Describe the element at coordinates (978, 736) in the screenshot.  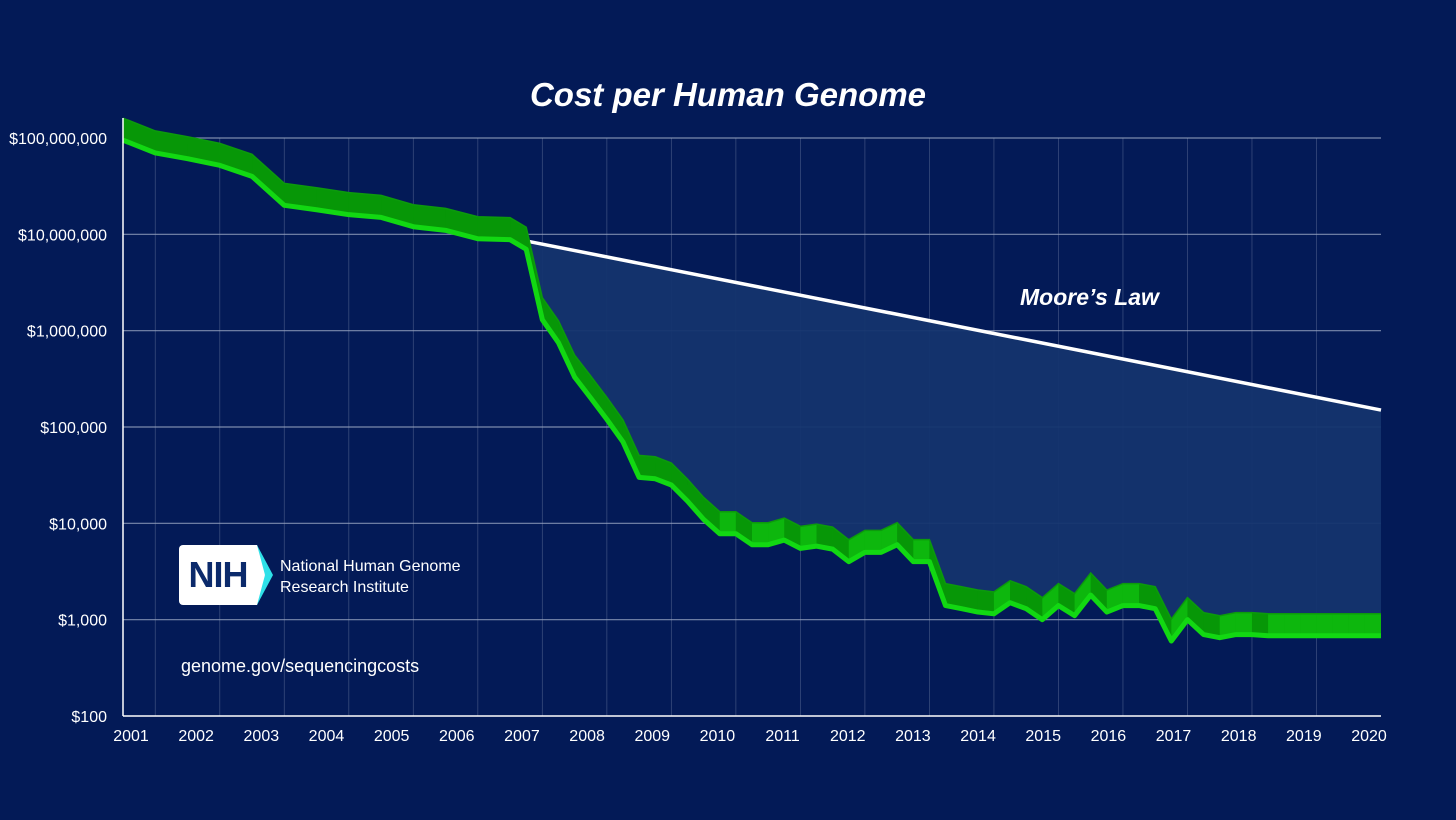
I see `x-tick-label: 2014` at that location.